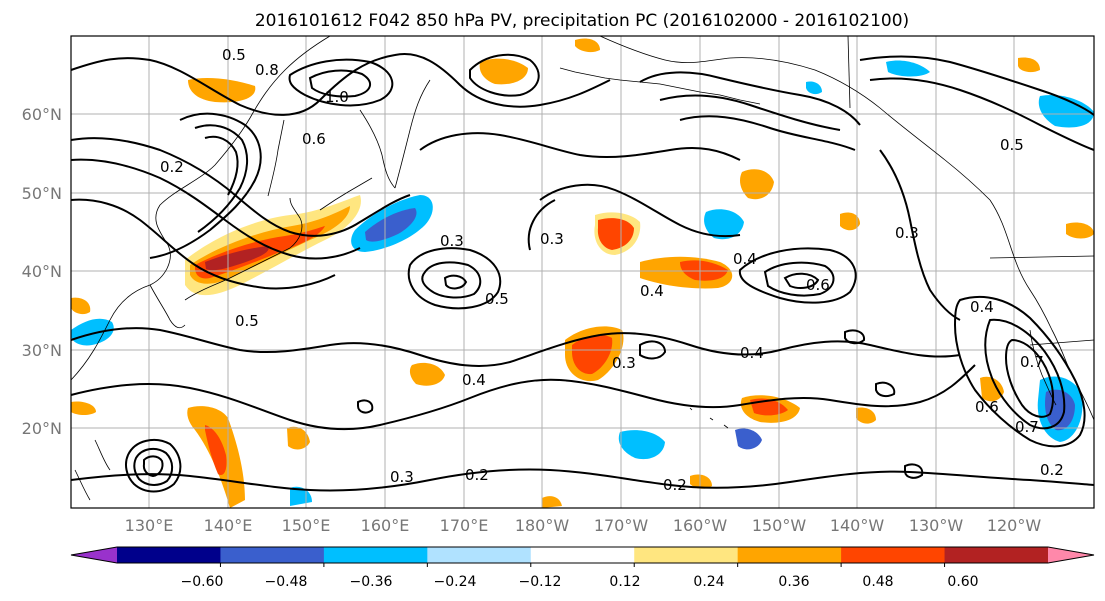 The height and width of the screenshot is (601, 1105). Describe the element at coordinates (877, 582) in the screenshot. I see `colorbar-tick-label: 0.48` at that location.